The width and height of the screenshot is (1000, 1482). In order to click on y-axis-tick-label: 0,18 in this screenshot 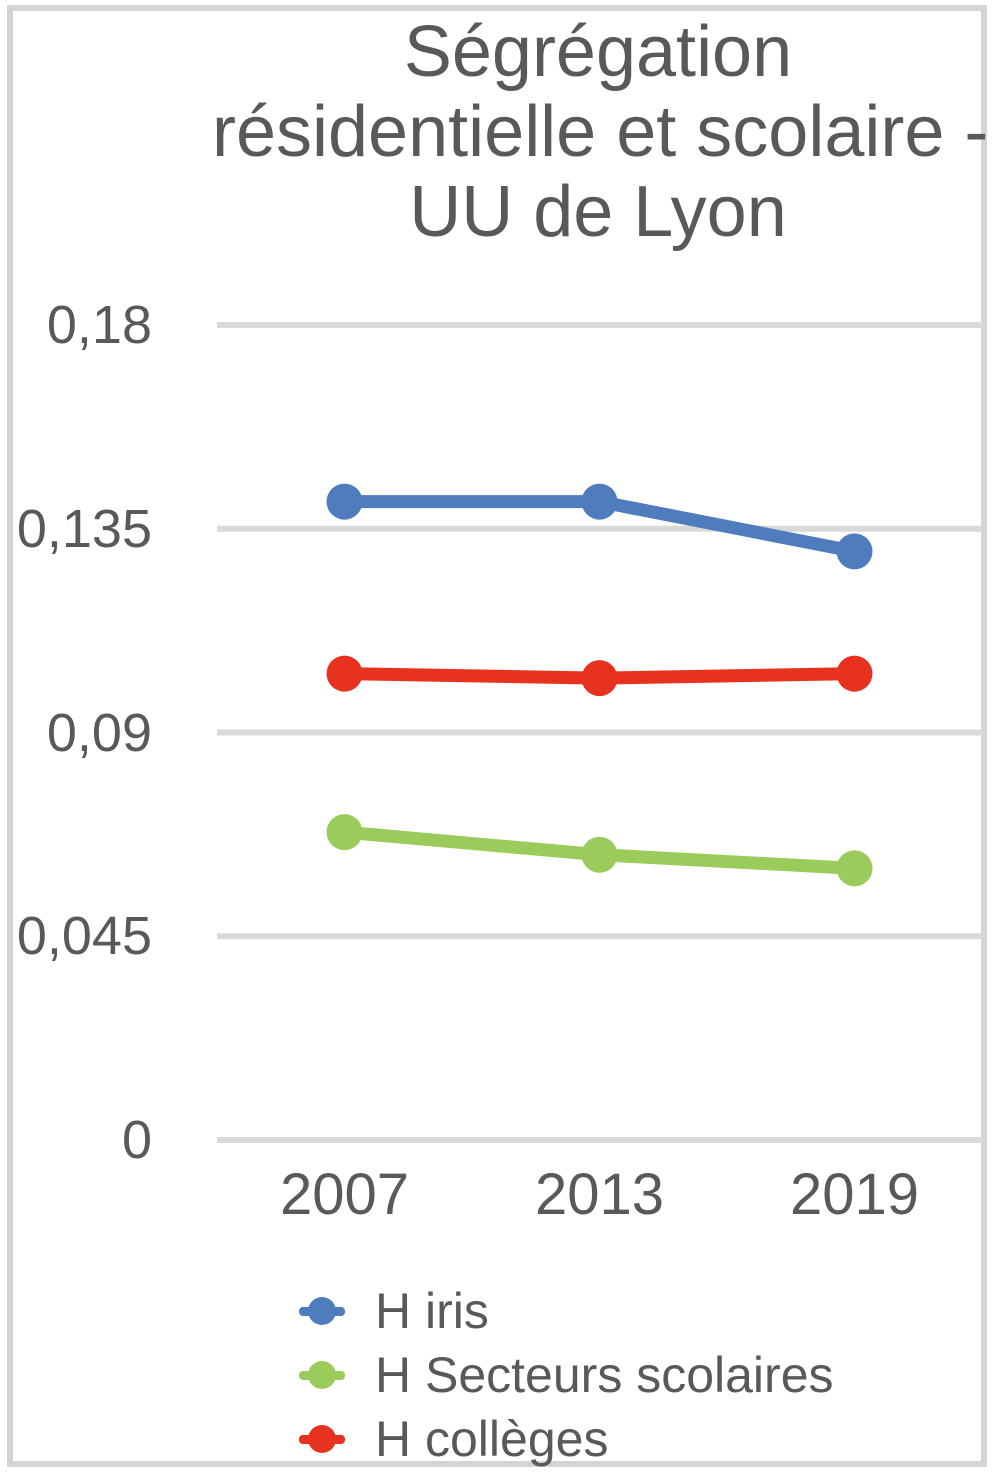, I will do `click(99, 325)`.